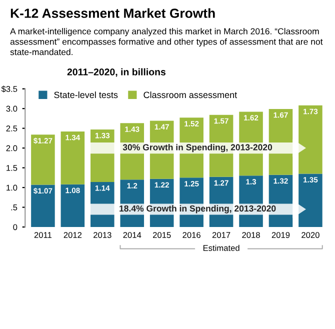 The height and width of the screenshot is (329, 335). What do you see at coordinates (221, 247) in the screenshot?
I see `text: Estimated` at bounding box center [221, 247].